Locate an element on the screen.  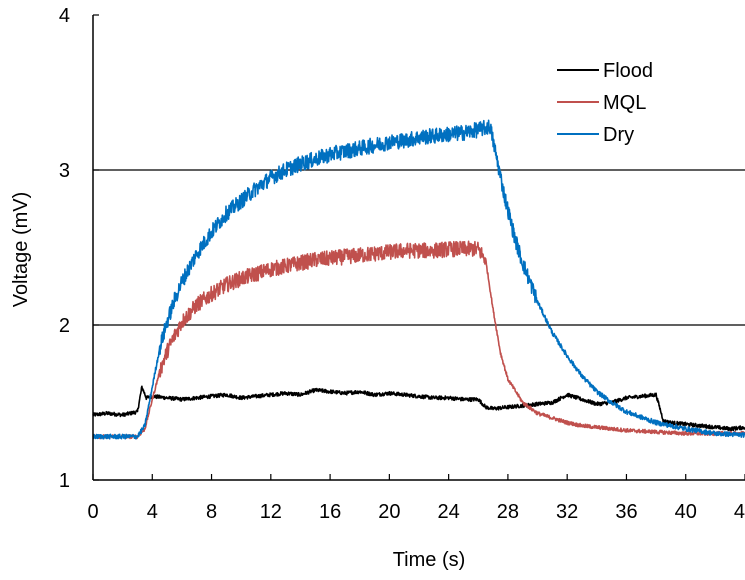
x-tick-label: 12 is located at coordinates (271, 512).